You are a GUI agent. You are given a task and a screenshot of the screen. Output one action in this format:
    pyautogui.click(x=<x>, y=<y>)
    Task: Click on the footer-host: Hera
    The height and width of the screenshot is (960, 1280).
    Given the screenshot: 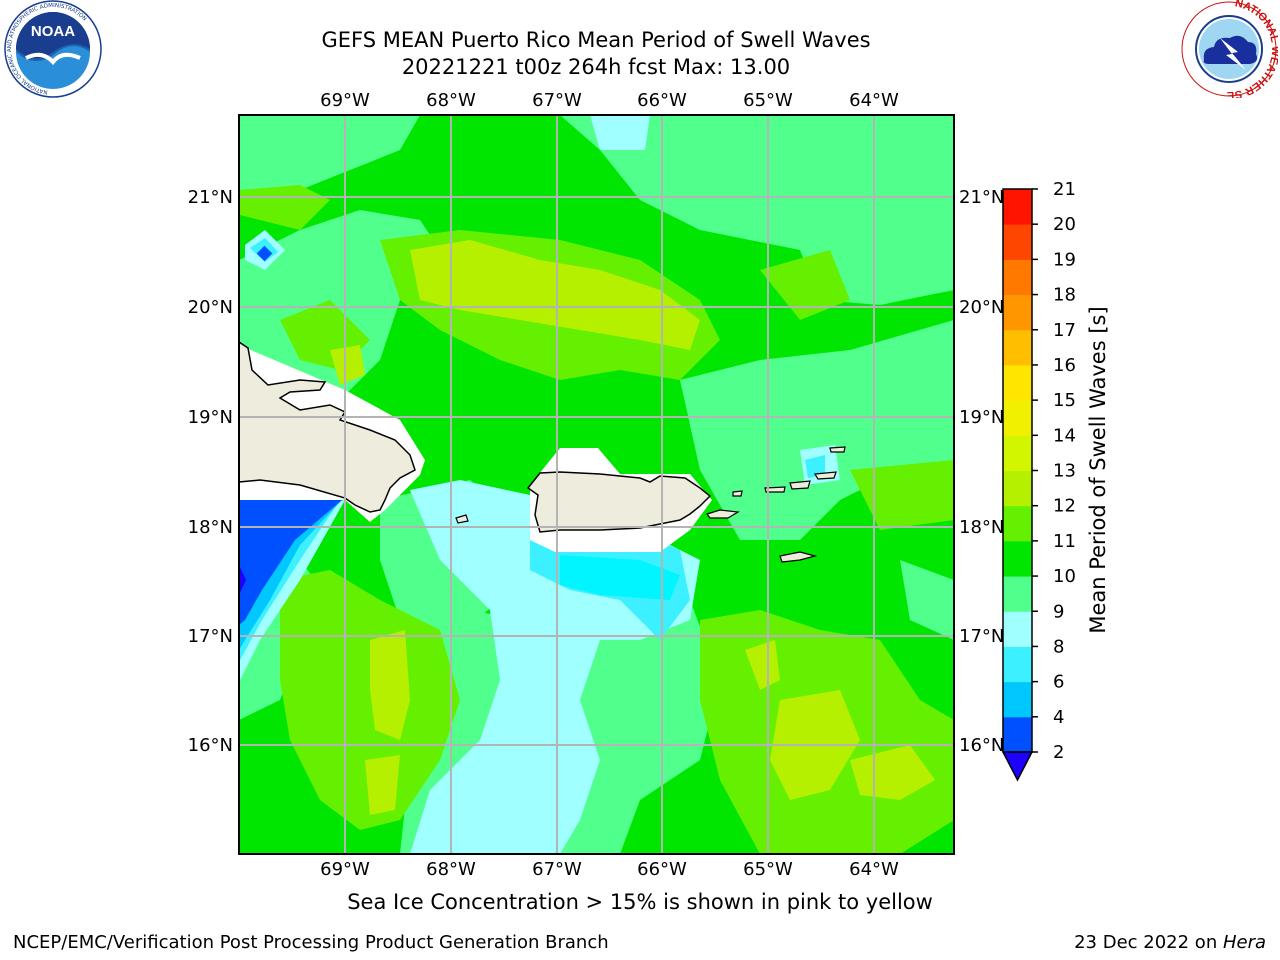 What is the action you would take?
    pyautogui.click(x=1244, y=942)
    